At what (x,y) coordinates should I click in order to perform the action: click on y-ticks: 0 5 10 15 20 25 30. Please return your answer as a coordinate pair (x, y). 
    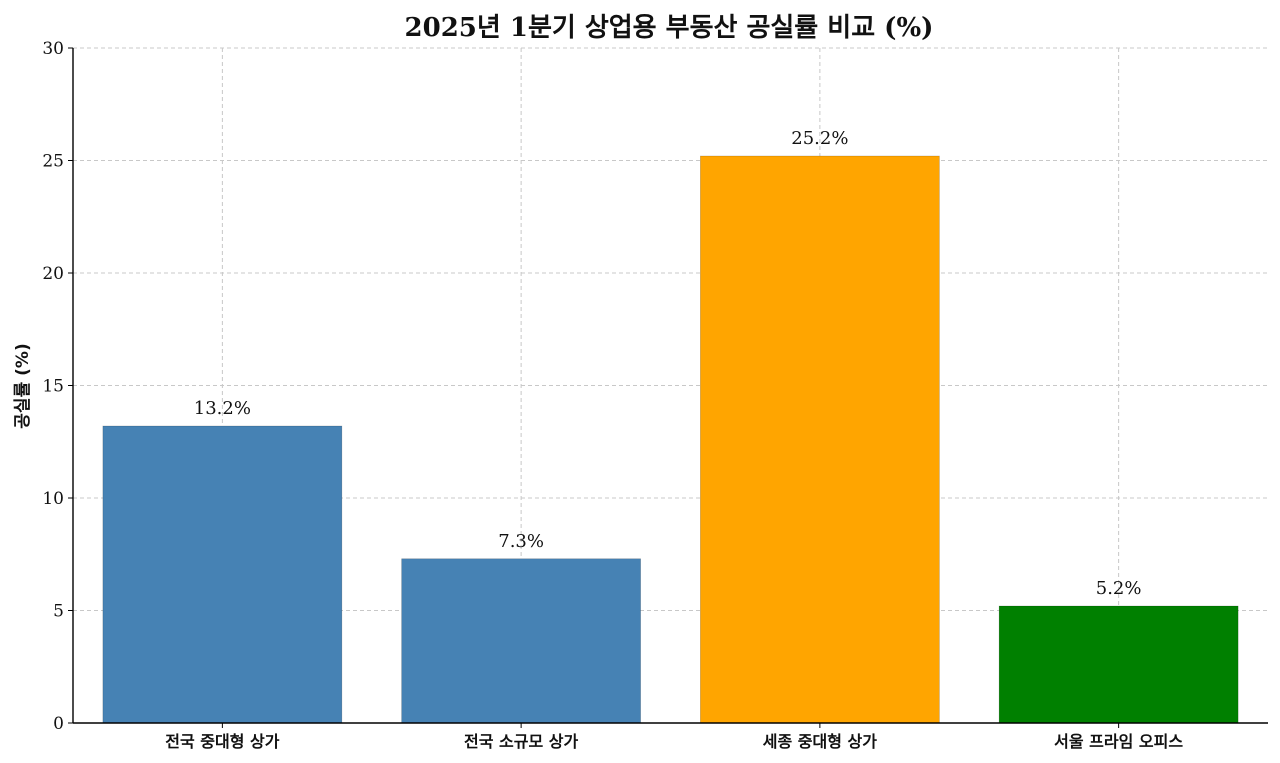
    Looking at the image, I should click on (57, 386).